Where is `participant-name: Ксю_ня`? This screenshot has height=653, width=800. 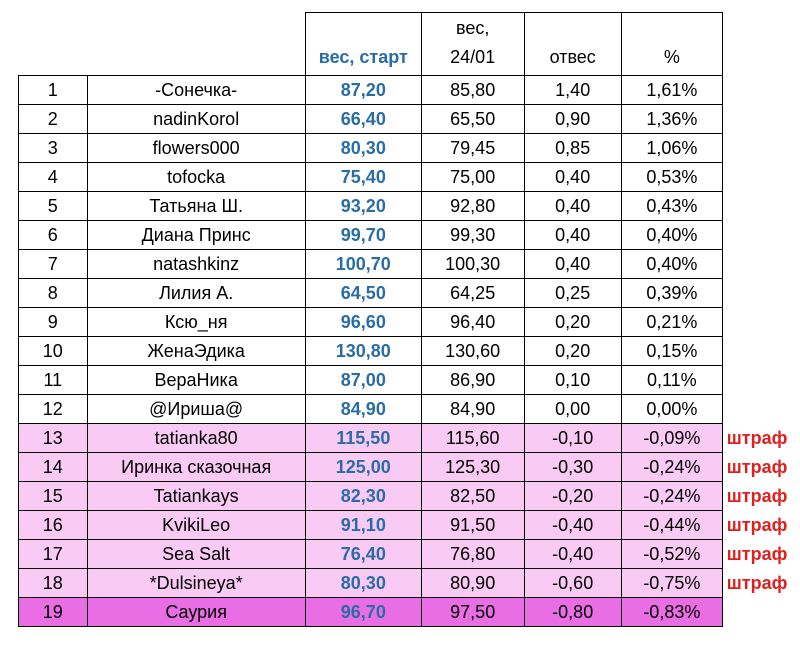
participant-name: Ксю_ня is located at coordinates (196, 322).